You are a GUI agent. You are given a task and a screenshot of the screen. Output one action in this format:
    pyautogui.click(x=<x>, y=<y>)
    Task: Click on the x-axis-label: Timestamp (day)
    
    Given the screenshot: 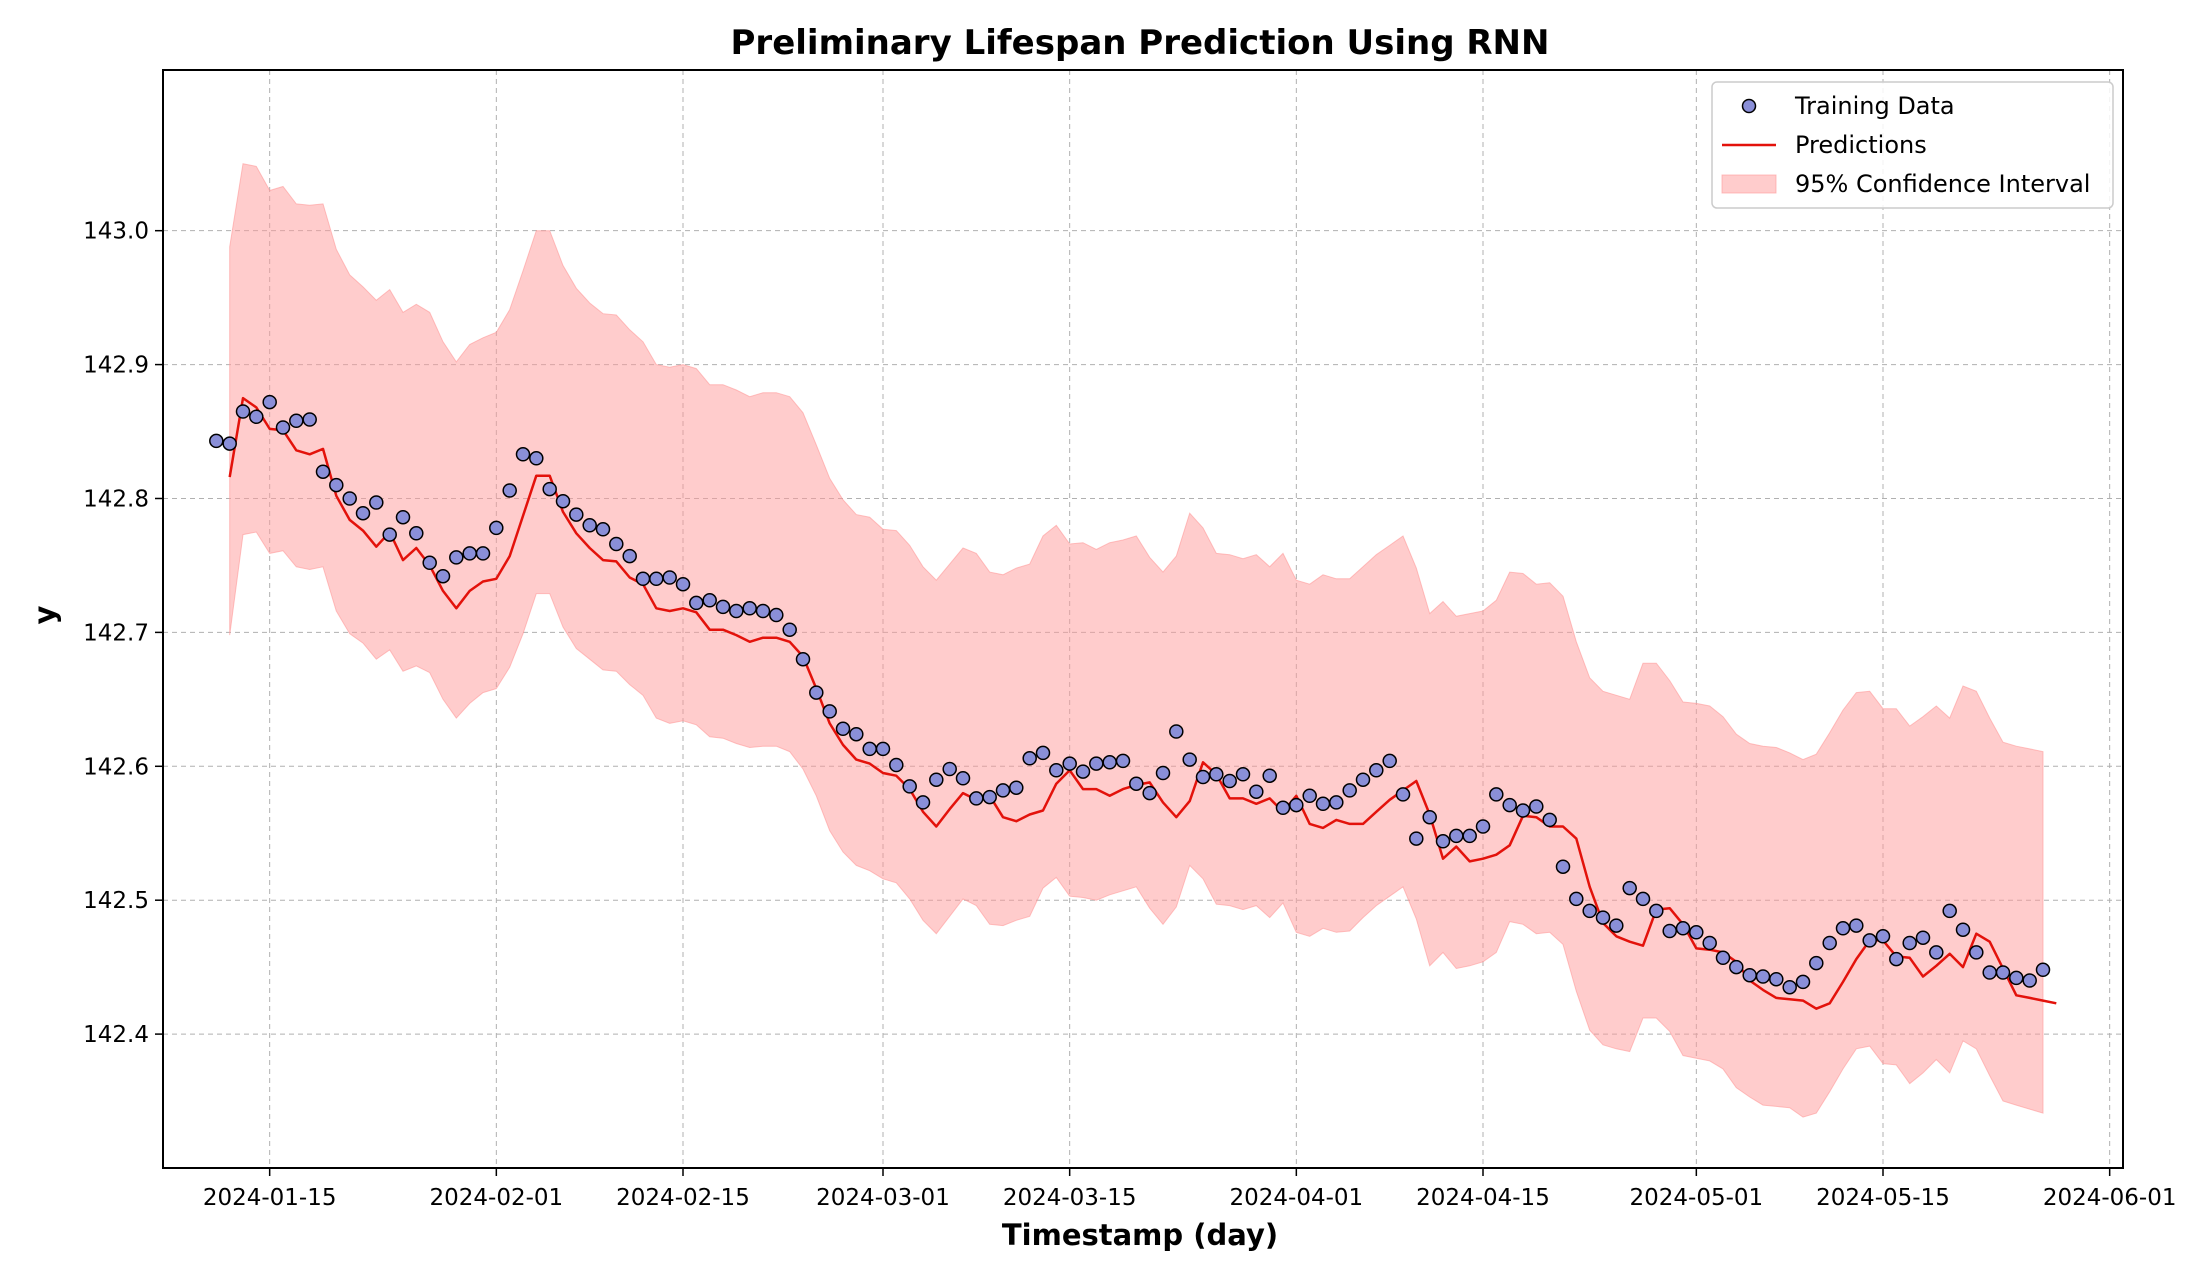 What is the action you would take?
    pyautogui.click(x=1140, y=1235)
    